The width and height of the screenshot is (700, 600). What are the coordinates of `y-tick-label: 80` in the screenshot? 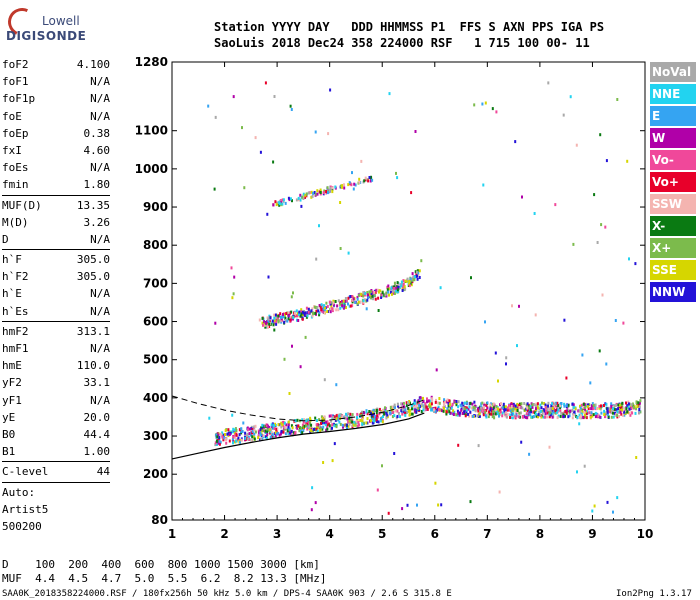 It's located at (159, 520).